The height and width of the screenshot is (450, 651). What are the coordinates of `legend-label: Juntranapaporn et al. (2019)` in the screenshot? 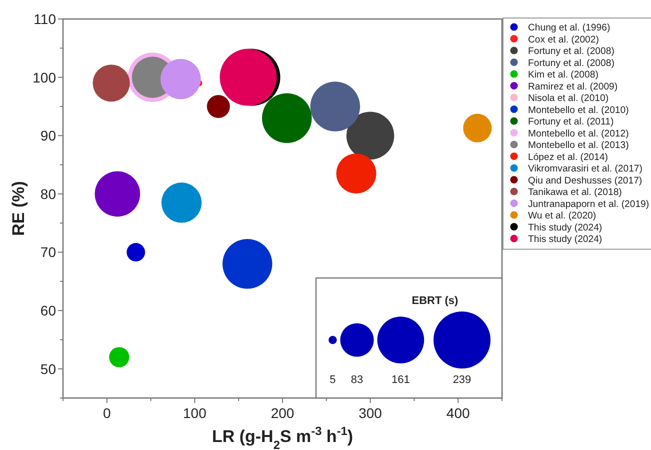 It's located at (589, 204).